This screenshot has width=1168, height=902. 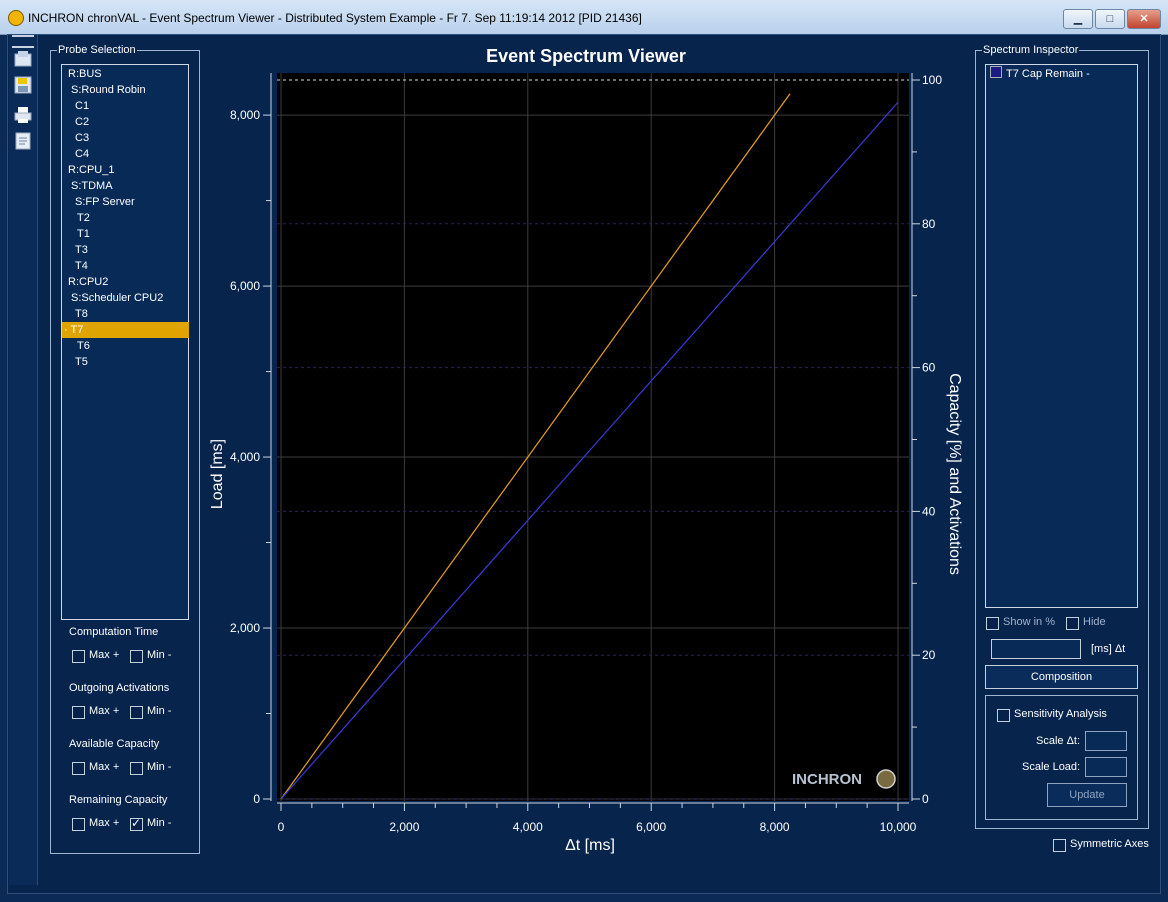 What do you see at coordinates (1087, 795) in the screenshot?
I see `update-button: Update` at bounding box center [1087, 795].